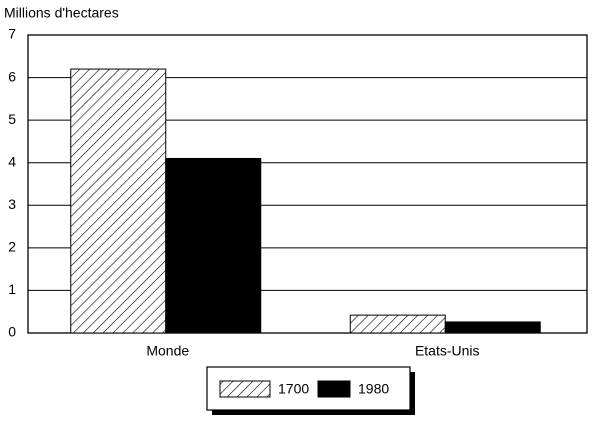  What do you see at coordinates (373, 389) in the screenshot?
I see `legend-label: 1980` at bounding box center [373, 389].